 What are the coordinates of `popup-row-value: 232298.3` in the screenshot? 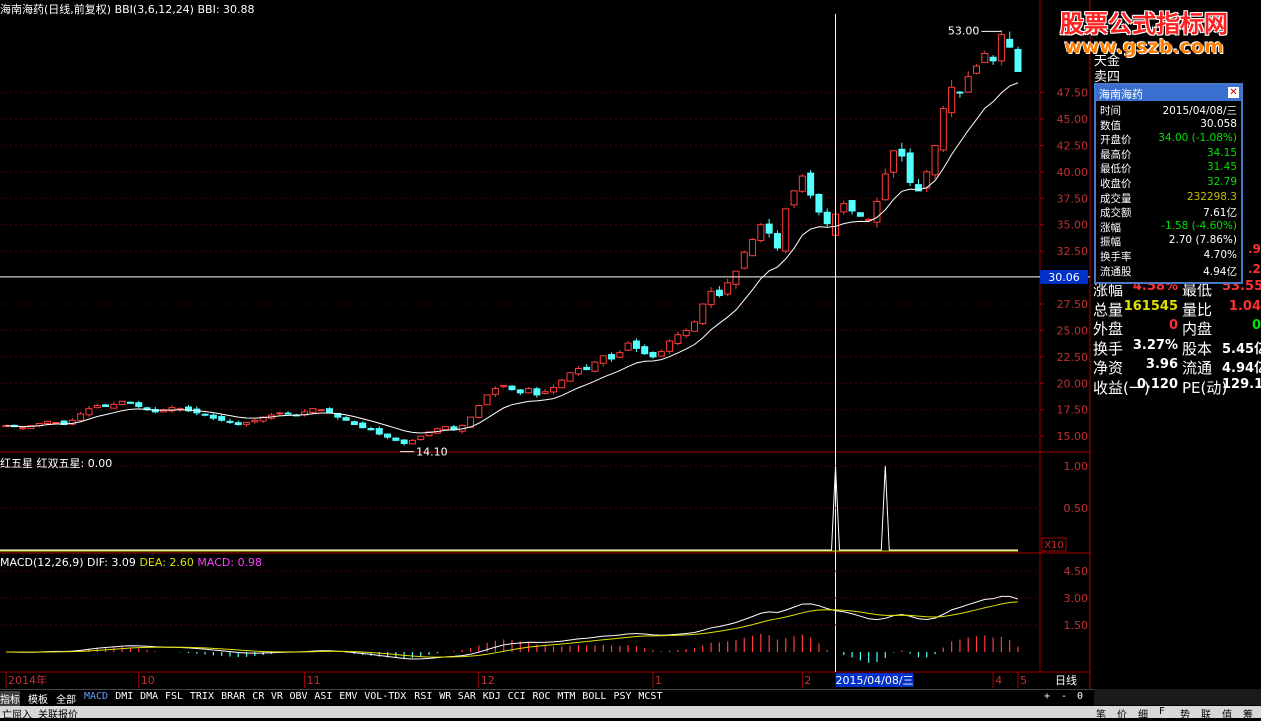 It's located at (1211, 196).